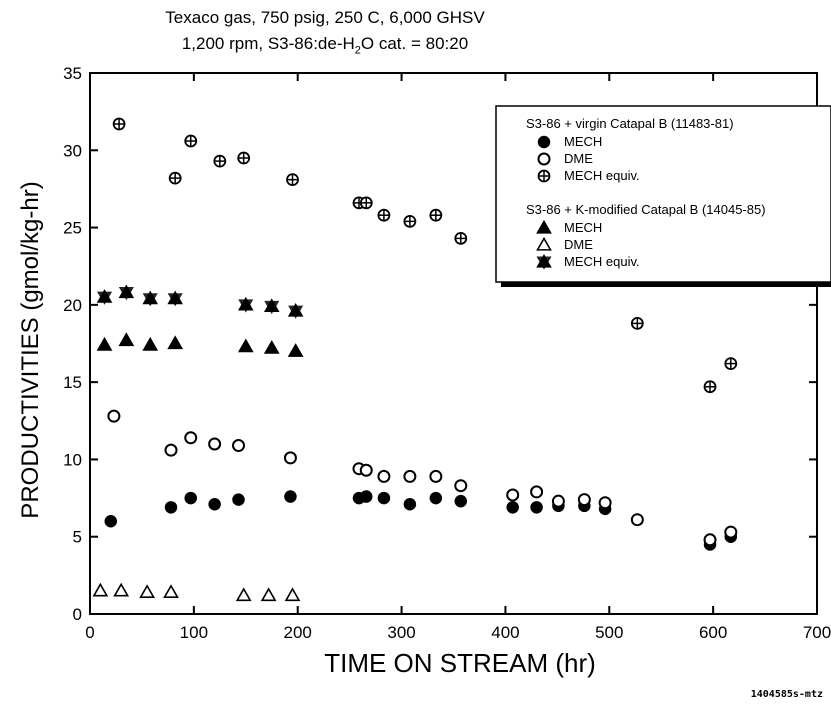 The width and height of the screenshot is (831, 706). Describe the element at coordinates (72, 305) in the screenshot. I see `y-tick-label: 20` at that location.